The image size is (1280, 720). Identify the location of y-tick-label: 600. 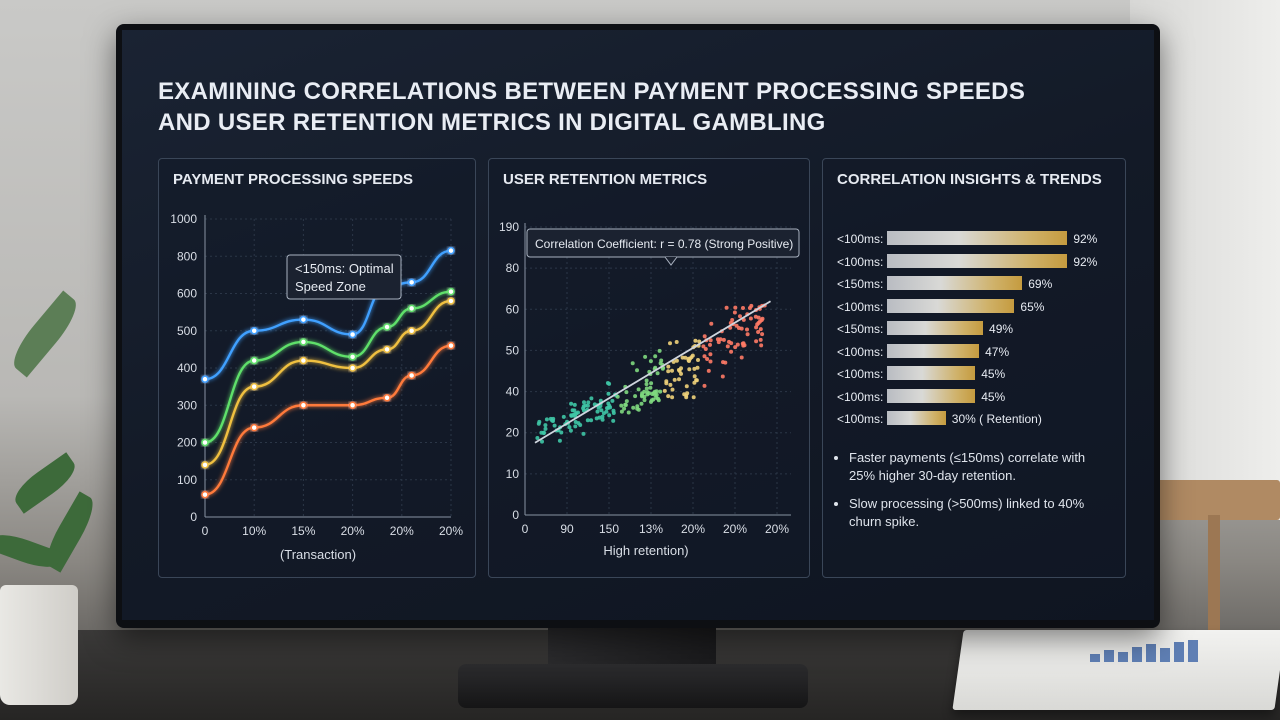
(187, 294).